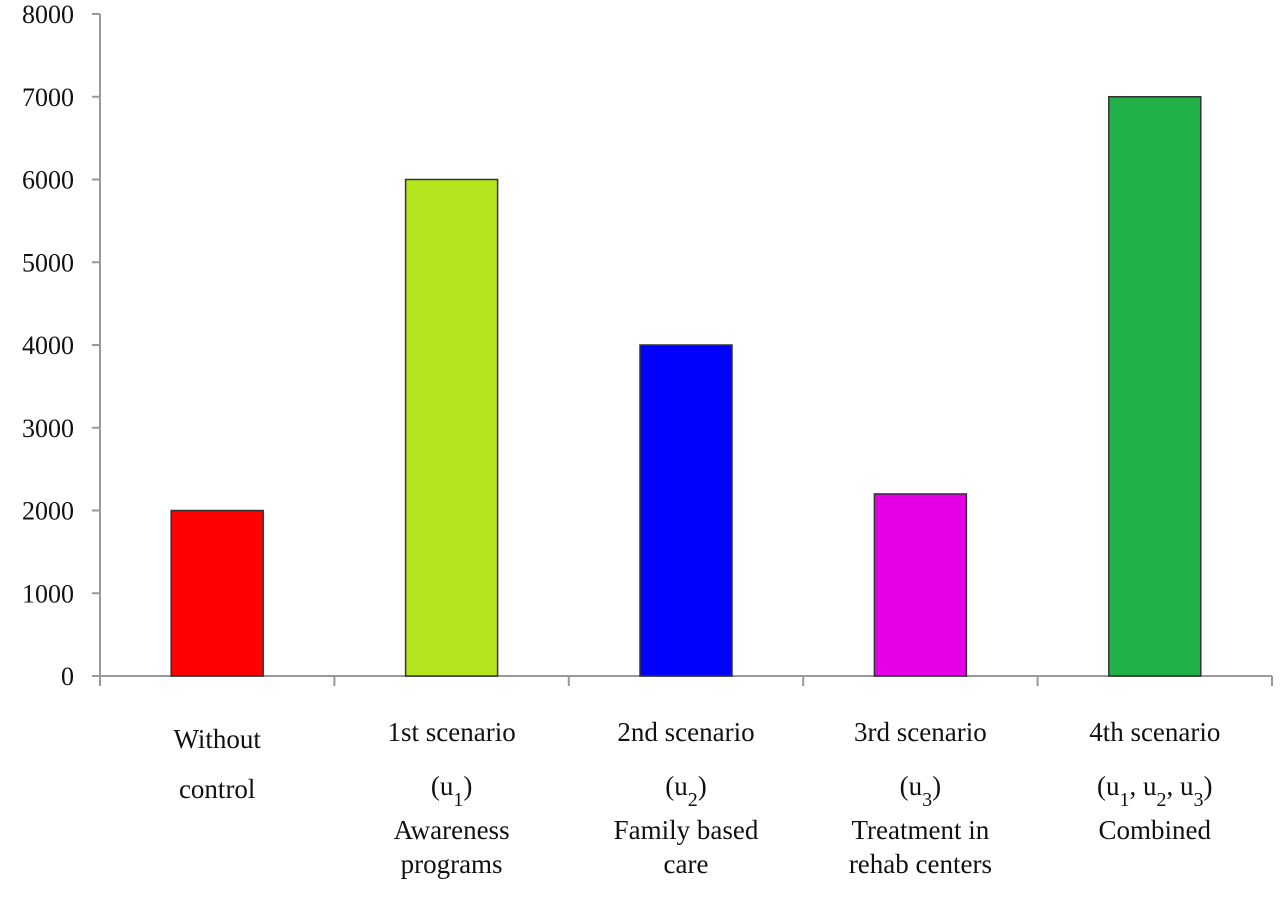 This screenshot has height=899, width=1280. Describe the element at coordinates (217, 789) in the screenshot. I see `category-line: control` at that location.